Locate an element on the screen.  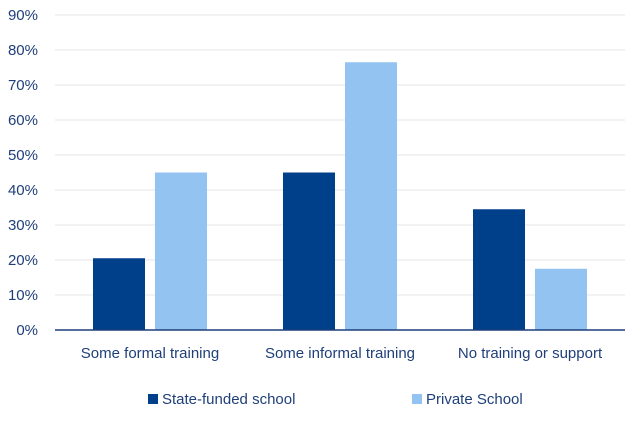
y-tick-label: 30% is located at coordinates (23, 225).